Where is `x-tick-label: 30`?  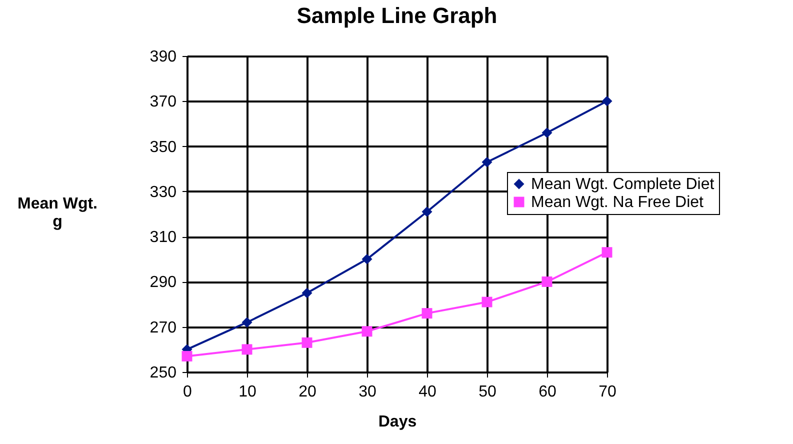 x-tick-label: 30 is located at coordinates (367, 392).